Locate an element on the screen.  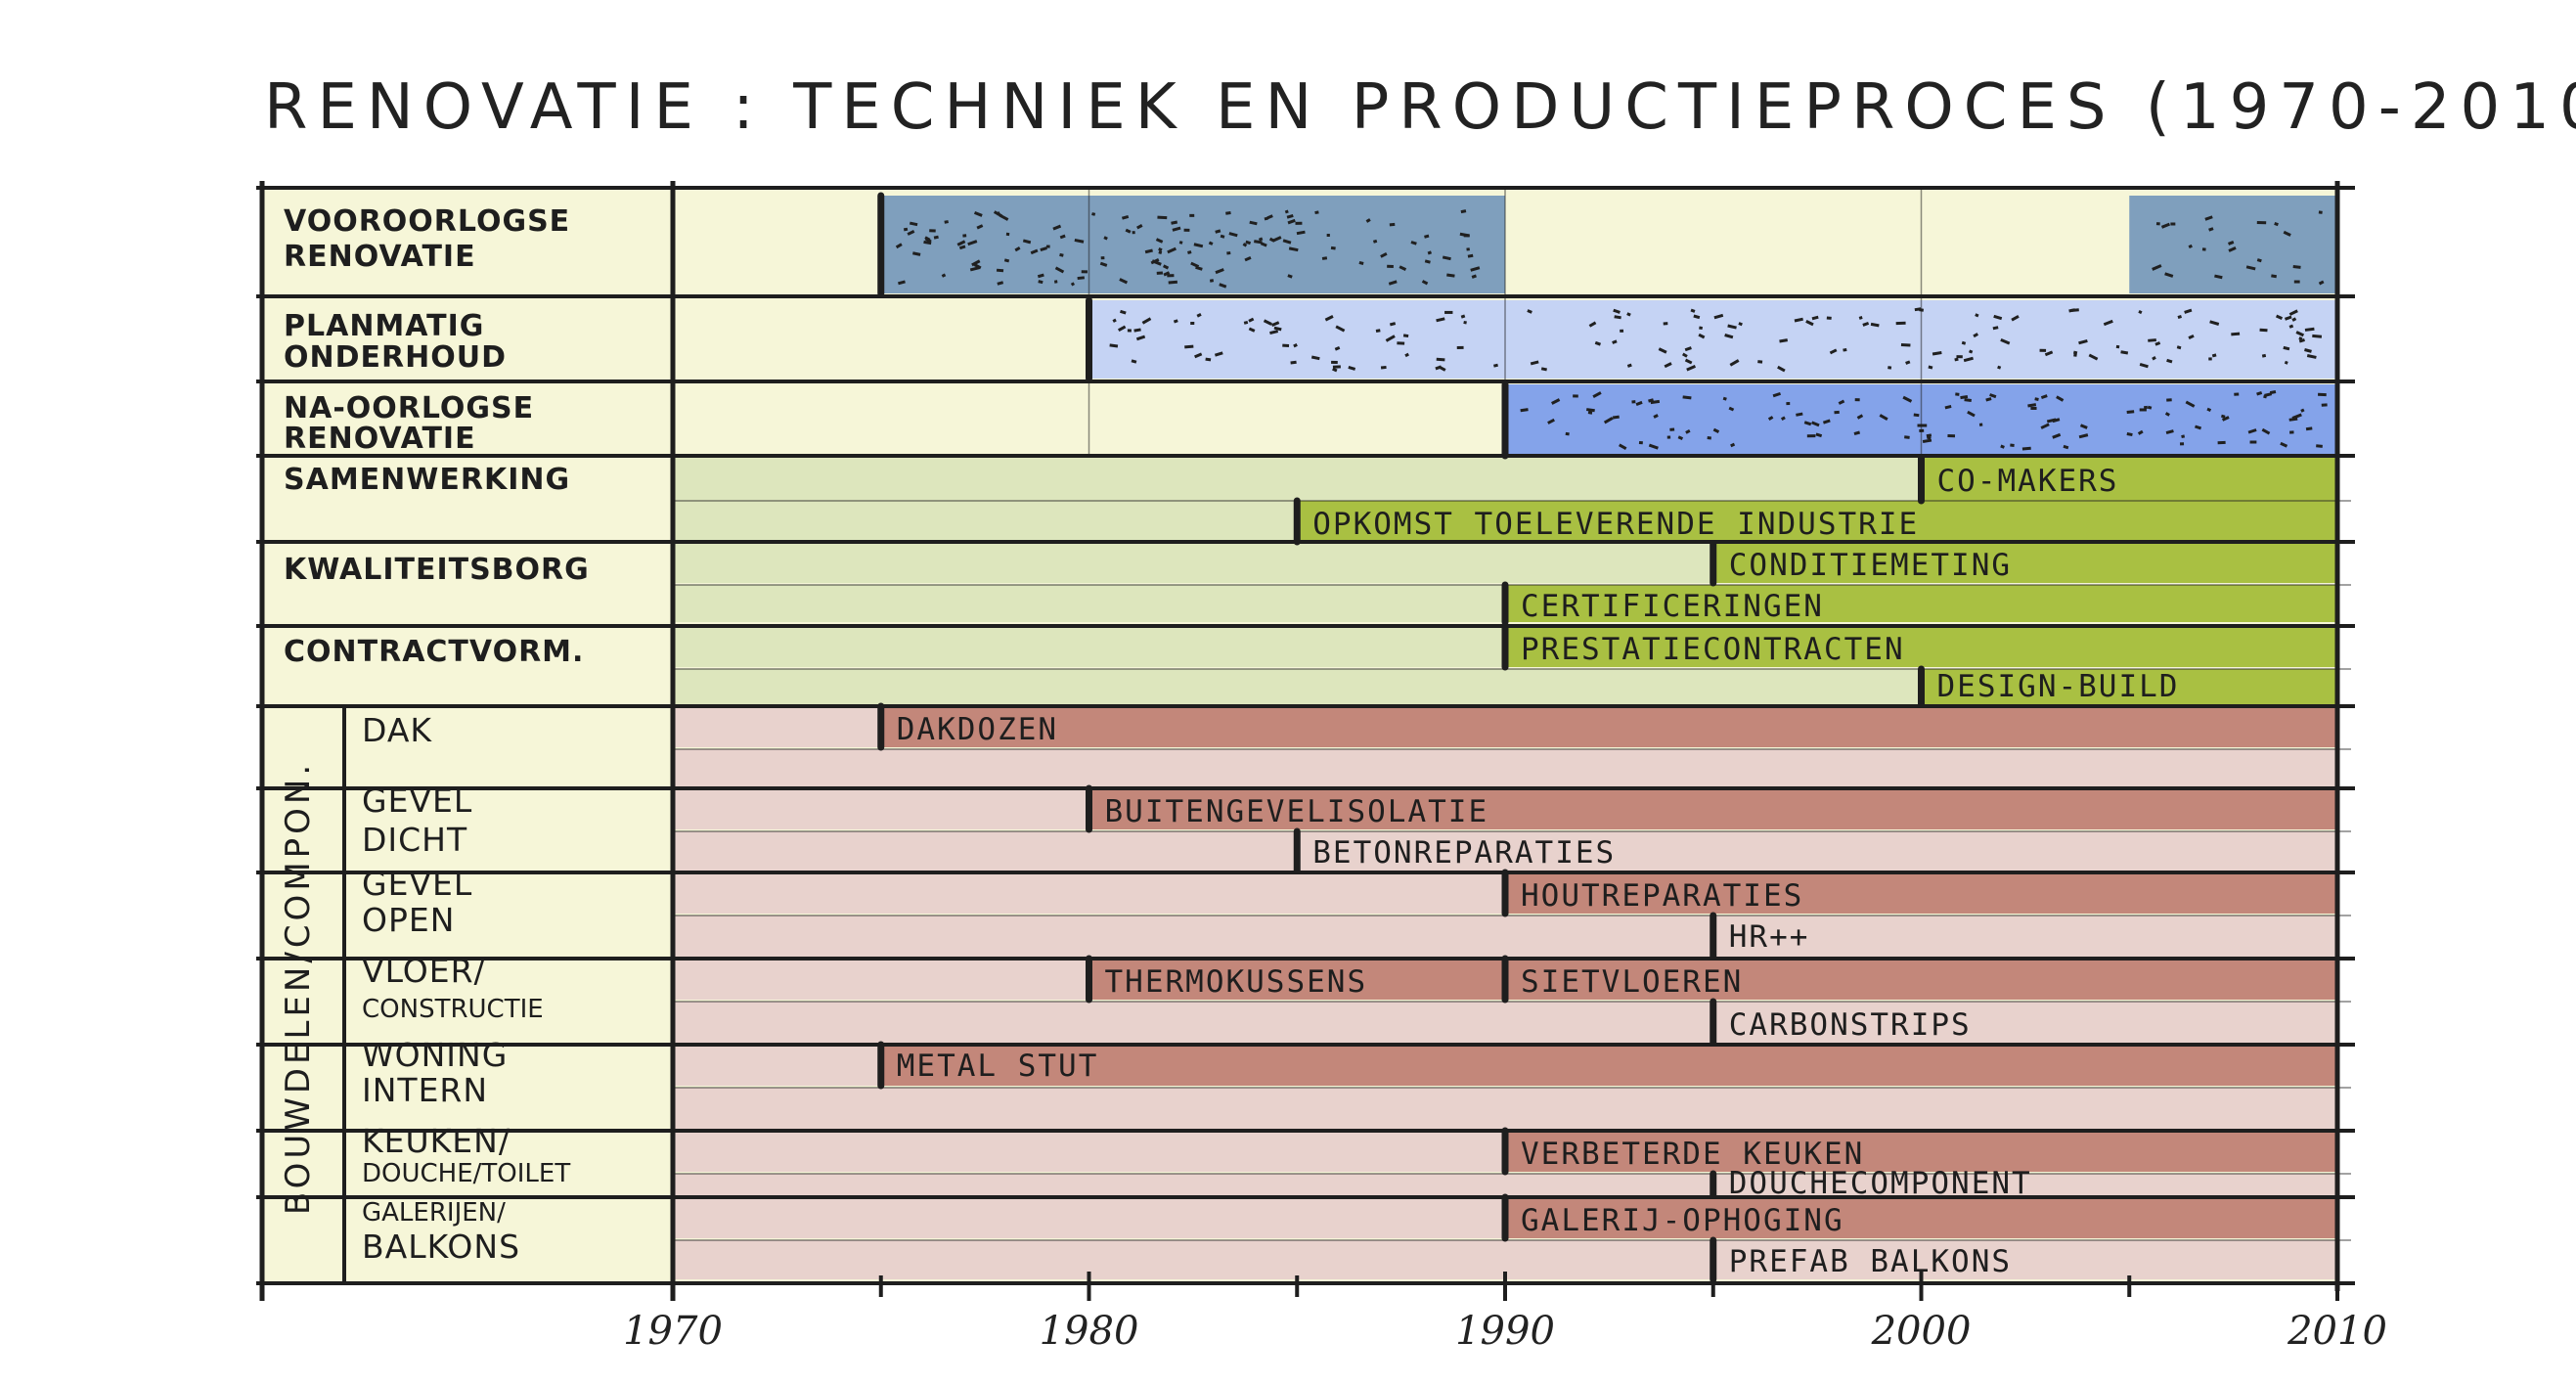
component-group-label: BOUWDELEN/COMPON. is located at coordinates (298, 988).